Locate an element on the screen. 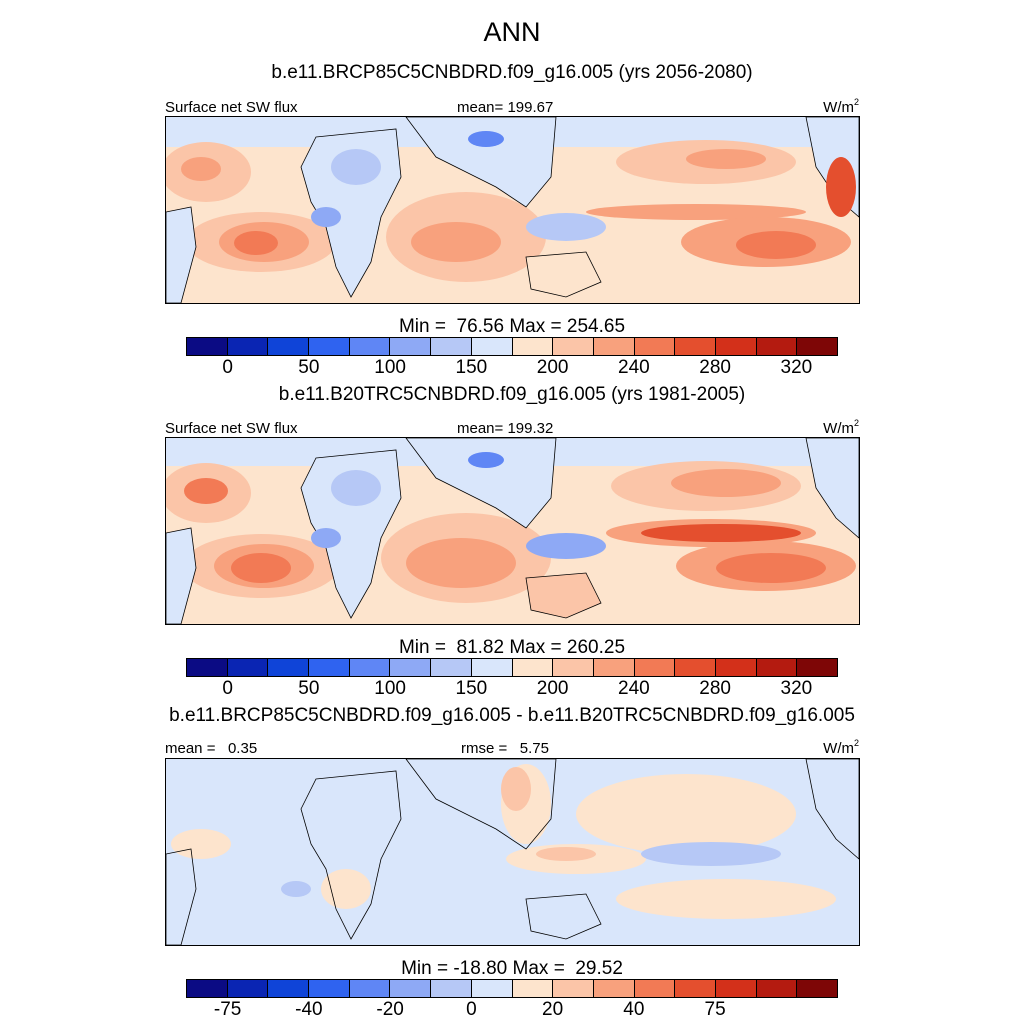  panel1-mexico-high is located at coordinates (841, 187).